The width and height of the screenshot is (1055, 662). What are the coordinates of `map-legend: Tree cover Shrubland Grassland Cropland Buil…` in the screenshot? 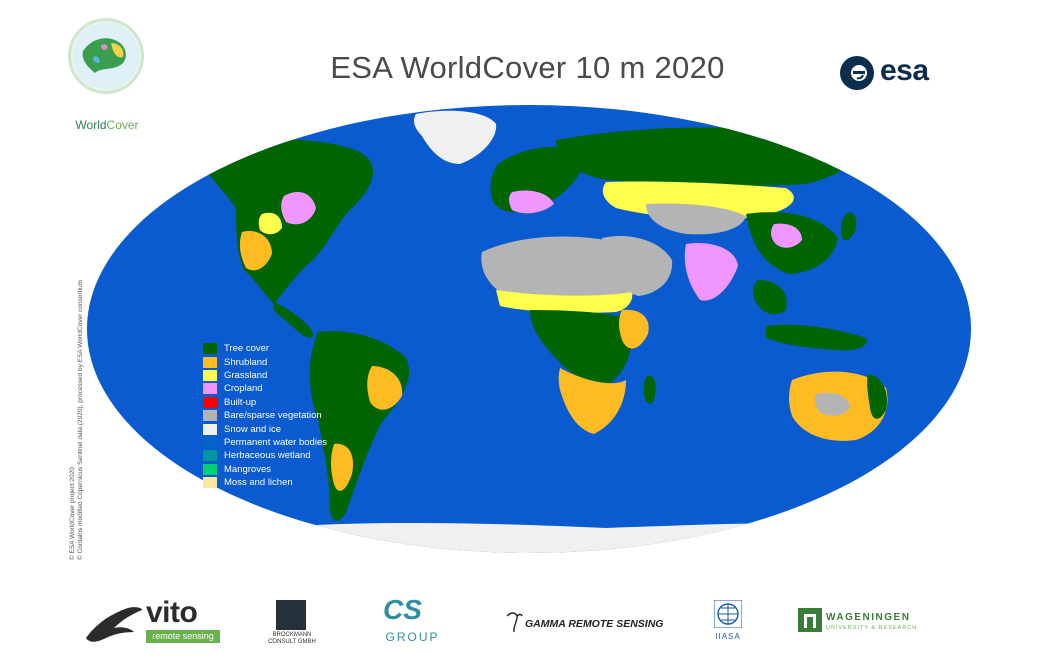 It's located at (293, 415).